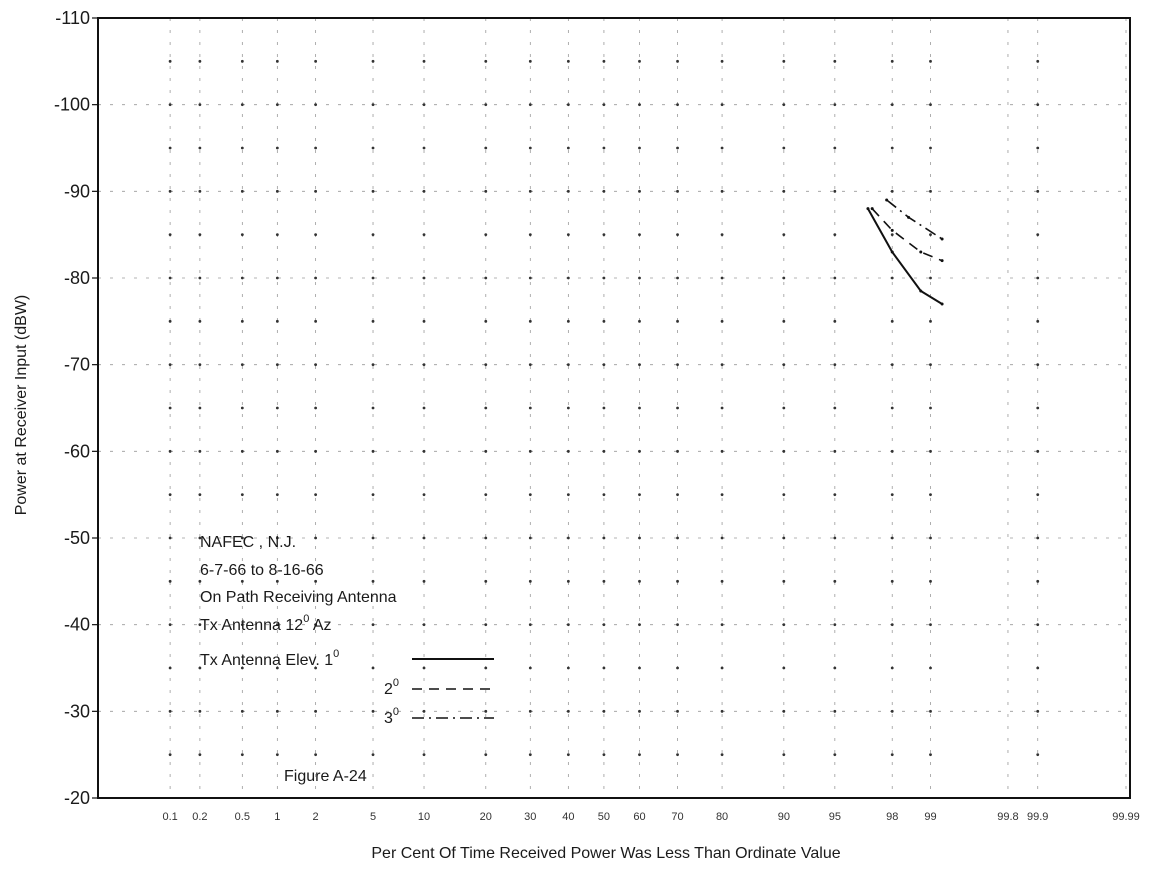 This screenshot has height=871, width=1155. What do you see at coordinates (251, 625) in the screenshot?
I see `legend-az-label: Tx Antenna 12` at bounding box center [251, 625].